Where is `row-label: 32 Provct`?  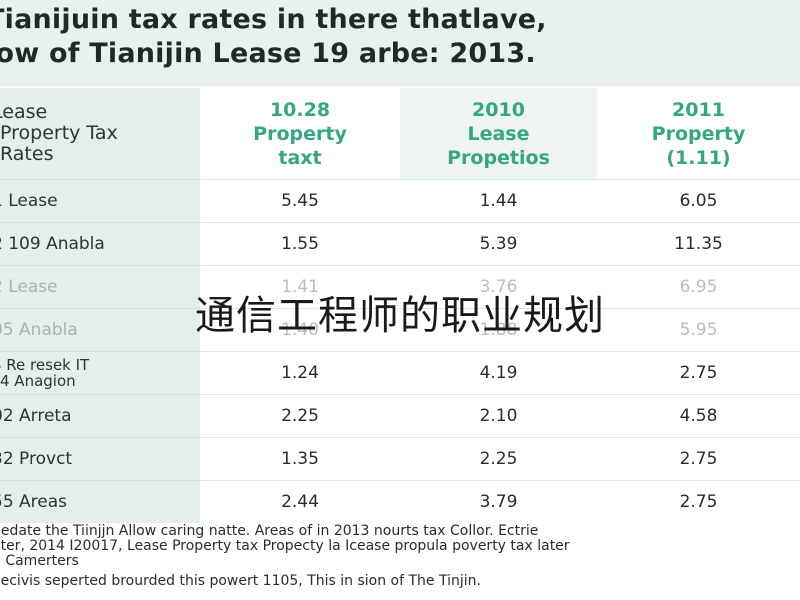 row-label: 32 Provct is located at coordinates (100, 459).